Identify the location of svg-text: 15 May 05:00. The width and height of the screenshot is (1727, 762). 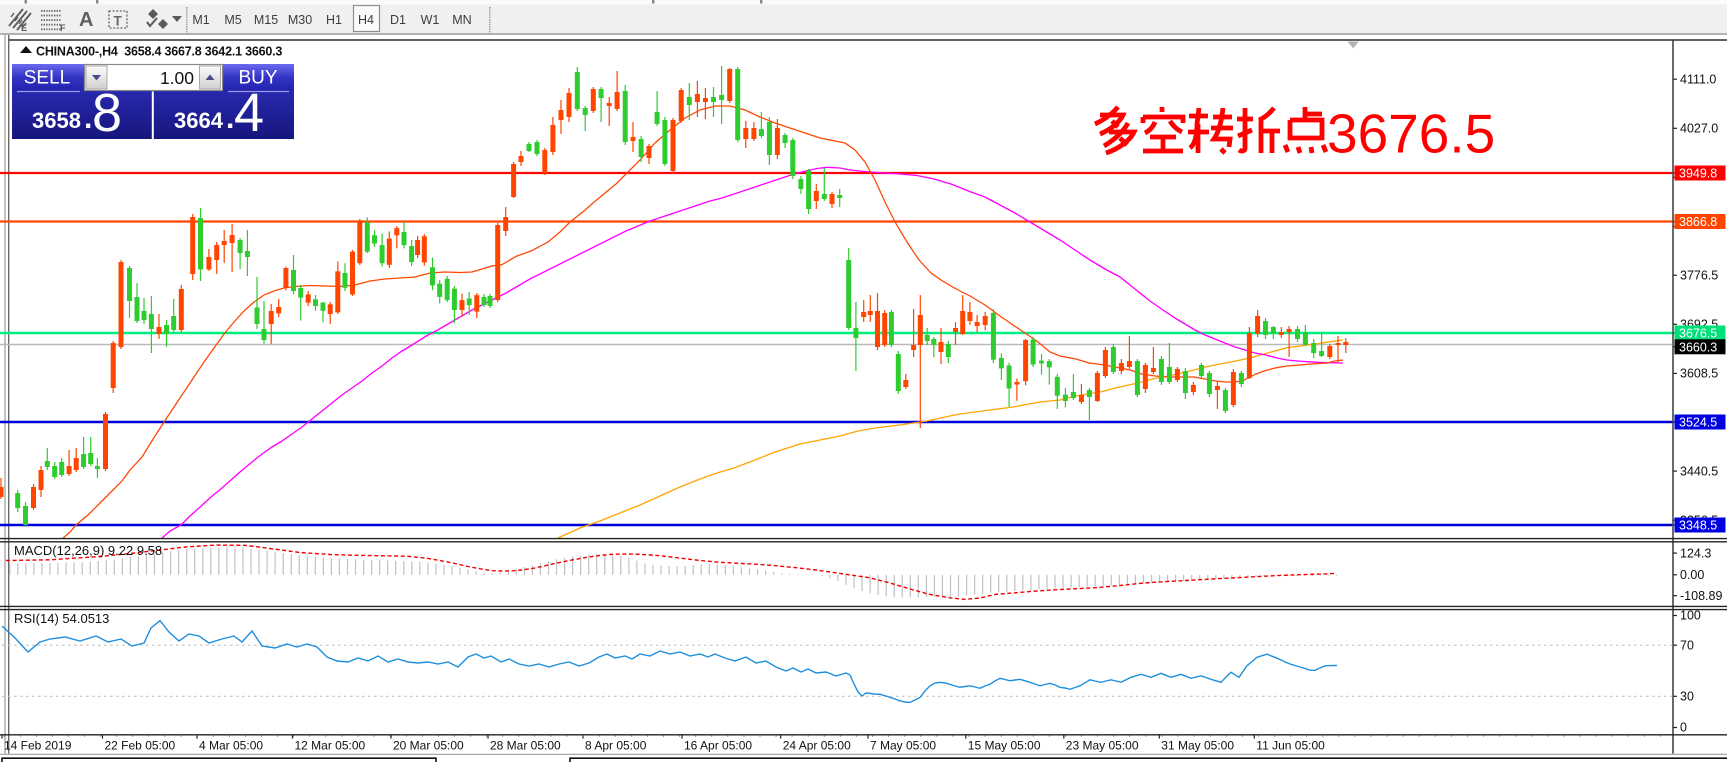
(1004, 746).